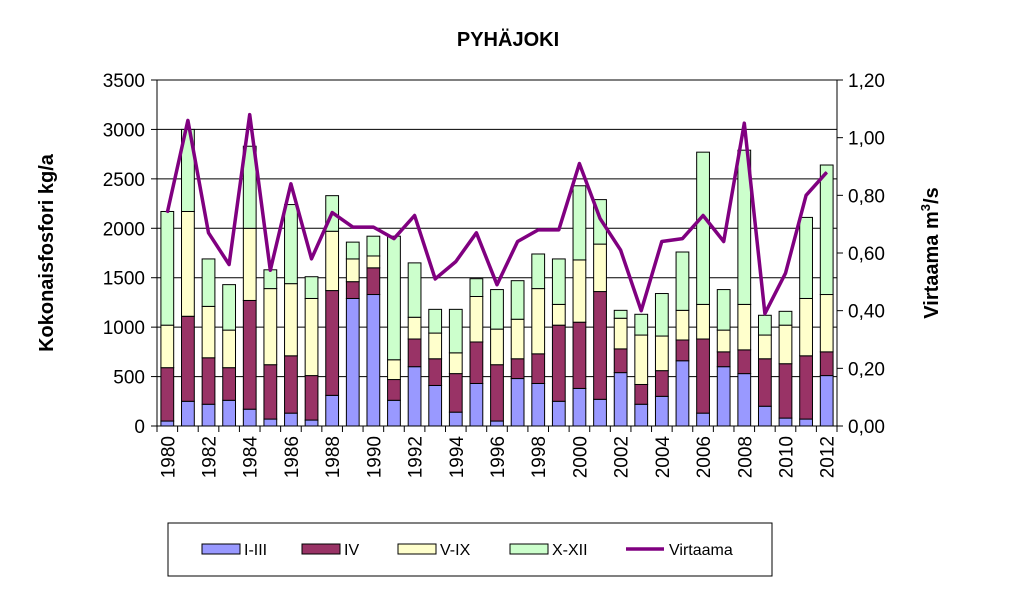 This screenshot has height=597, width=1009. What do you see at coordinates (538, 321) in the screenshot?
I see `bar-segment-v-ix-1998` at bounding box center [538, 321].